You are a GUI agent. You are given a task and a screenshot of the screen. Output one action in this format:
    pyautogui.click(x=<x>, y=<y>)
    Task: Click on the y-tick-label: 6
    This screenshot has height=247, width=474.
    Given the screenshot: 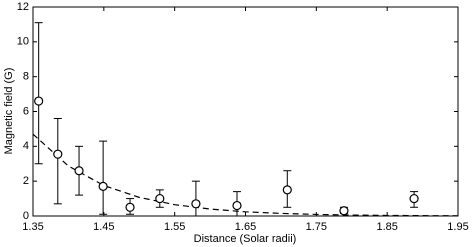 What is the action you would take?
    pyautogui.click(x=26, y=111)
    